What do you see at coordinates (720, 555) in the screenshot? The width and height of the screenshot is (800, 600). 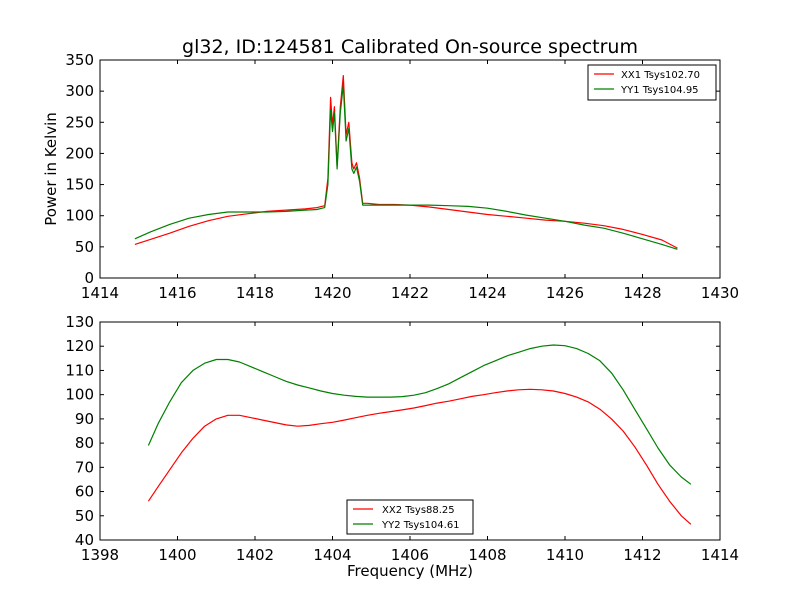 I see `bottom-x-tick-label: 1414` at bounding box center [720, 555].